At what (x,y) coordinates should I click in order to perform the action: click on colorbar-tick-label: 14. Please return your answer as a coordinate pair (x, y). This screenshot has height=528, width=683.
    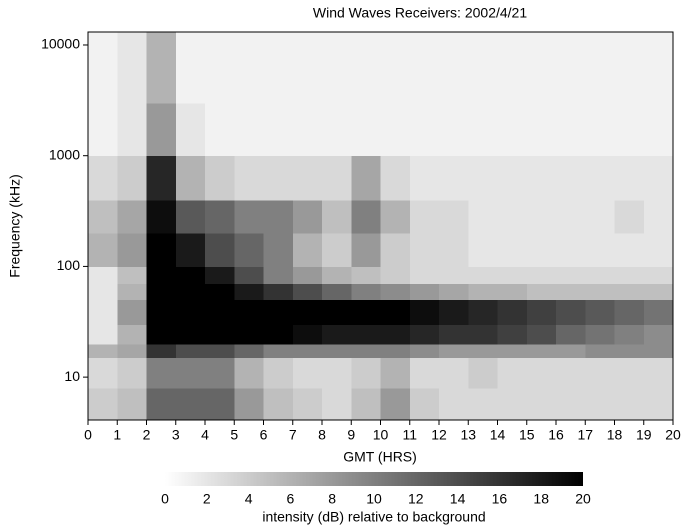
    Looking at the image, I should click on (458, 499).